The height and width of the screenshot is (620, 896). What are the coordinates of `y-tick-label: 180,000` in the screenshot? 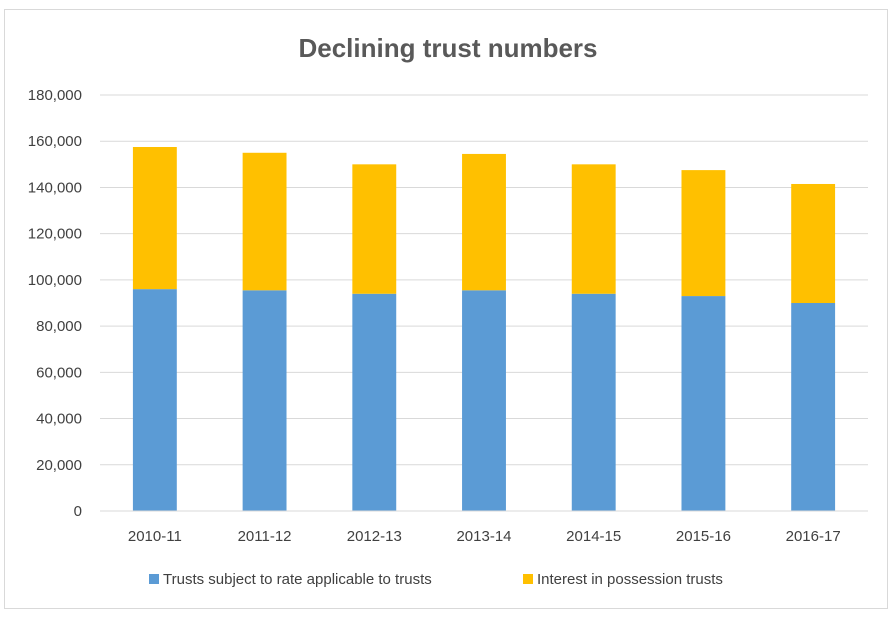 It's located at (55, 95).